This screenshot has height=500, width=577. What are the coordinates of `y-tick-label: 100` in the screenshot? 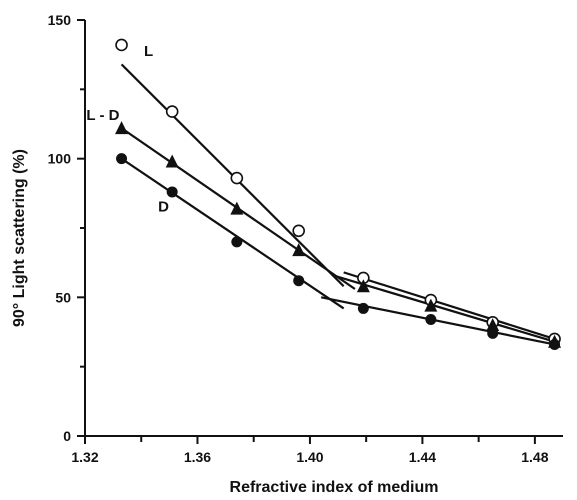 It's located at (60, 159).